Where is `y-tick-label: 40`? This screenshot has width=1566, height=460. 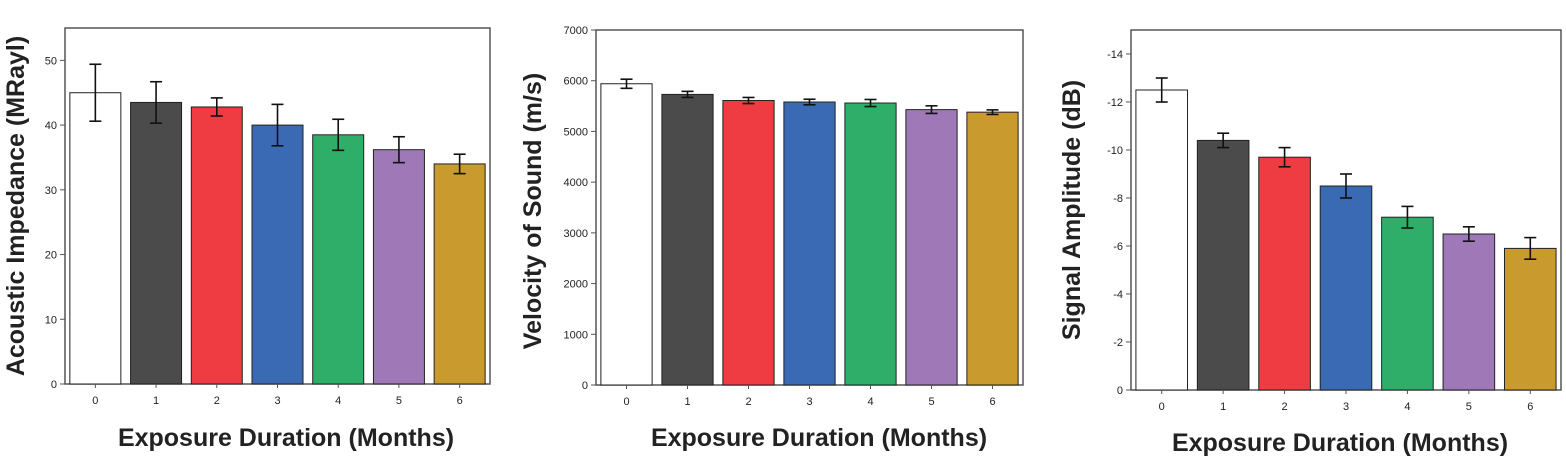 y-tick-label: 40 is located at coordinates (51, 126).